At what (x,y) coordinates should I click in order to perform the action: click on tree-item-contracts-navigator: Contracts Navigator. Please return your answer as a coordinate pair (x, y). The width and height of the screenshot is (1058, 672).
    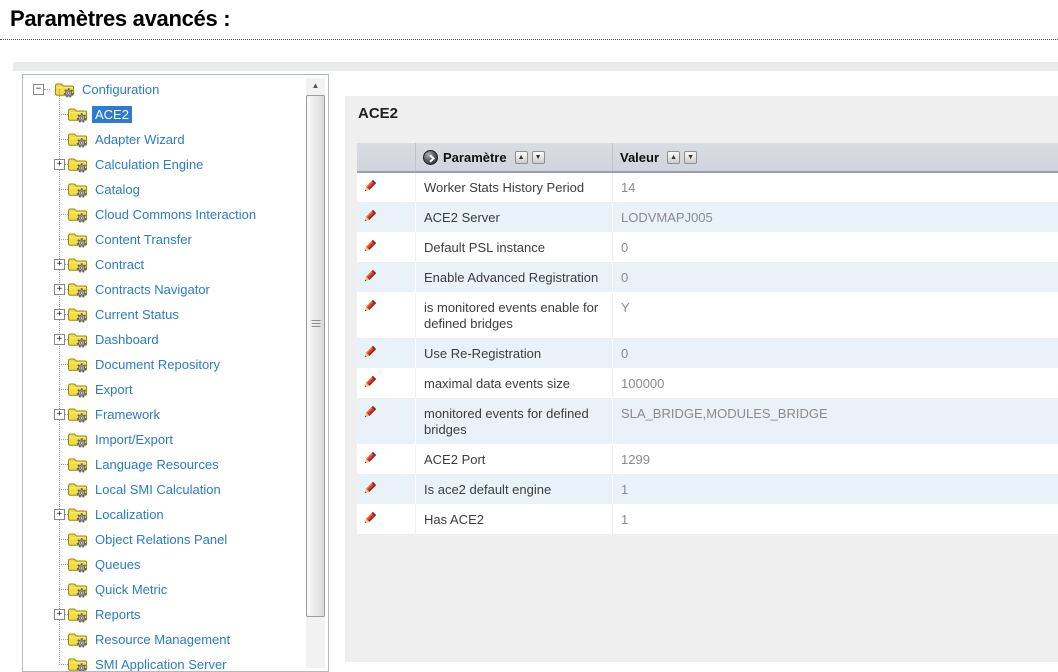
    Looking at the image, I should click on (152, 289).